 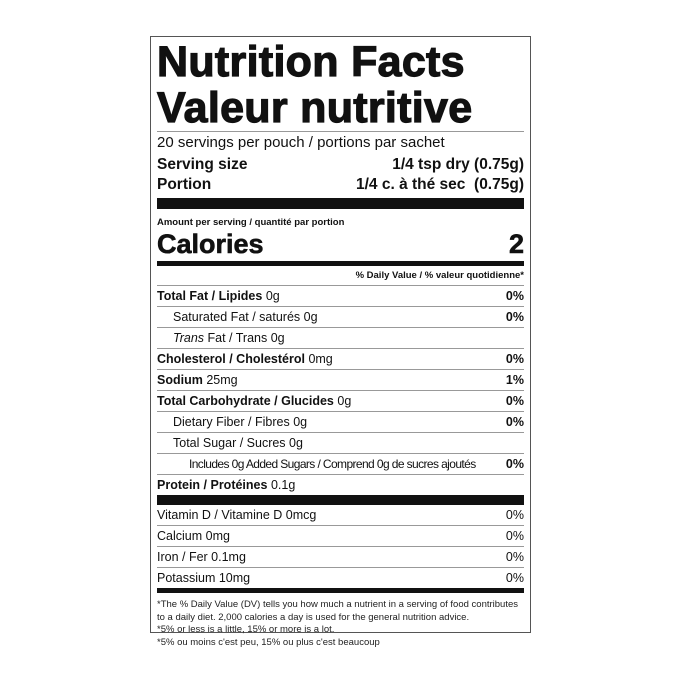 What do you see at coordinates (201, 557) in the screenshot?
I see `vitamin-name: Iron / Fer 0.1mg` at bounding box center [201, 557].